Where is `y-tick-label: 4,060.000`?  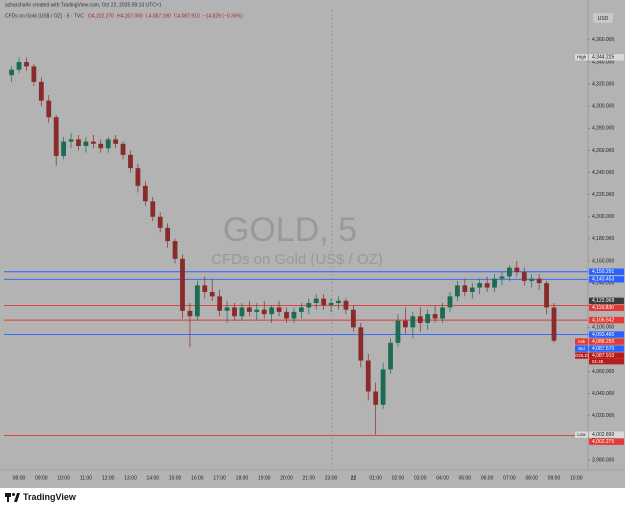 y-tick-label: 4,060.000 is located at coordinates (603, 372).